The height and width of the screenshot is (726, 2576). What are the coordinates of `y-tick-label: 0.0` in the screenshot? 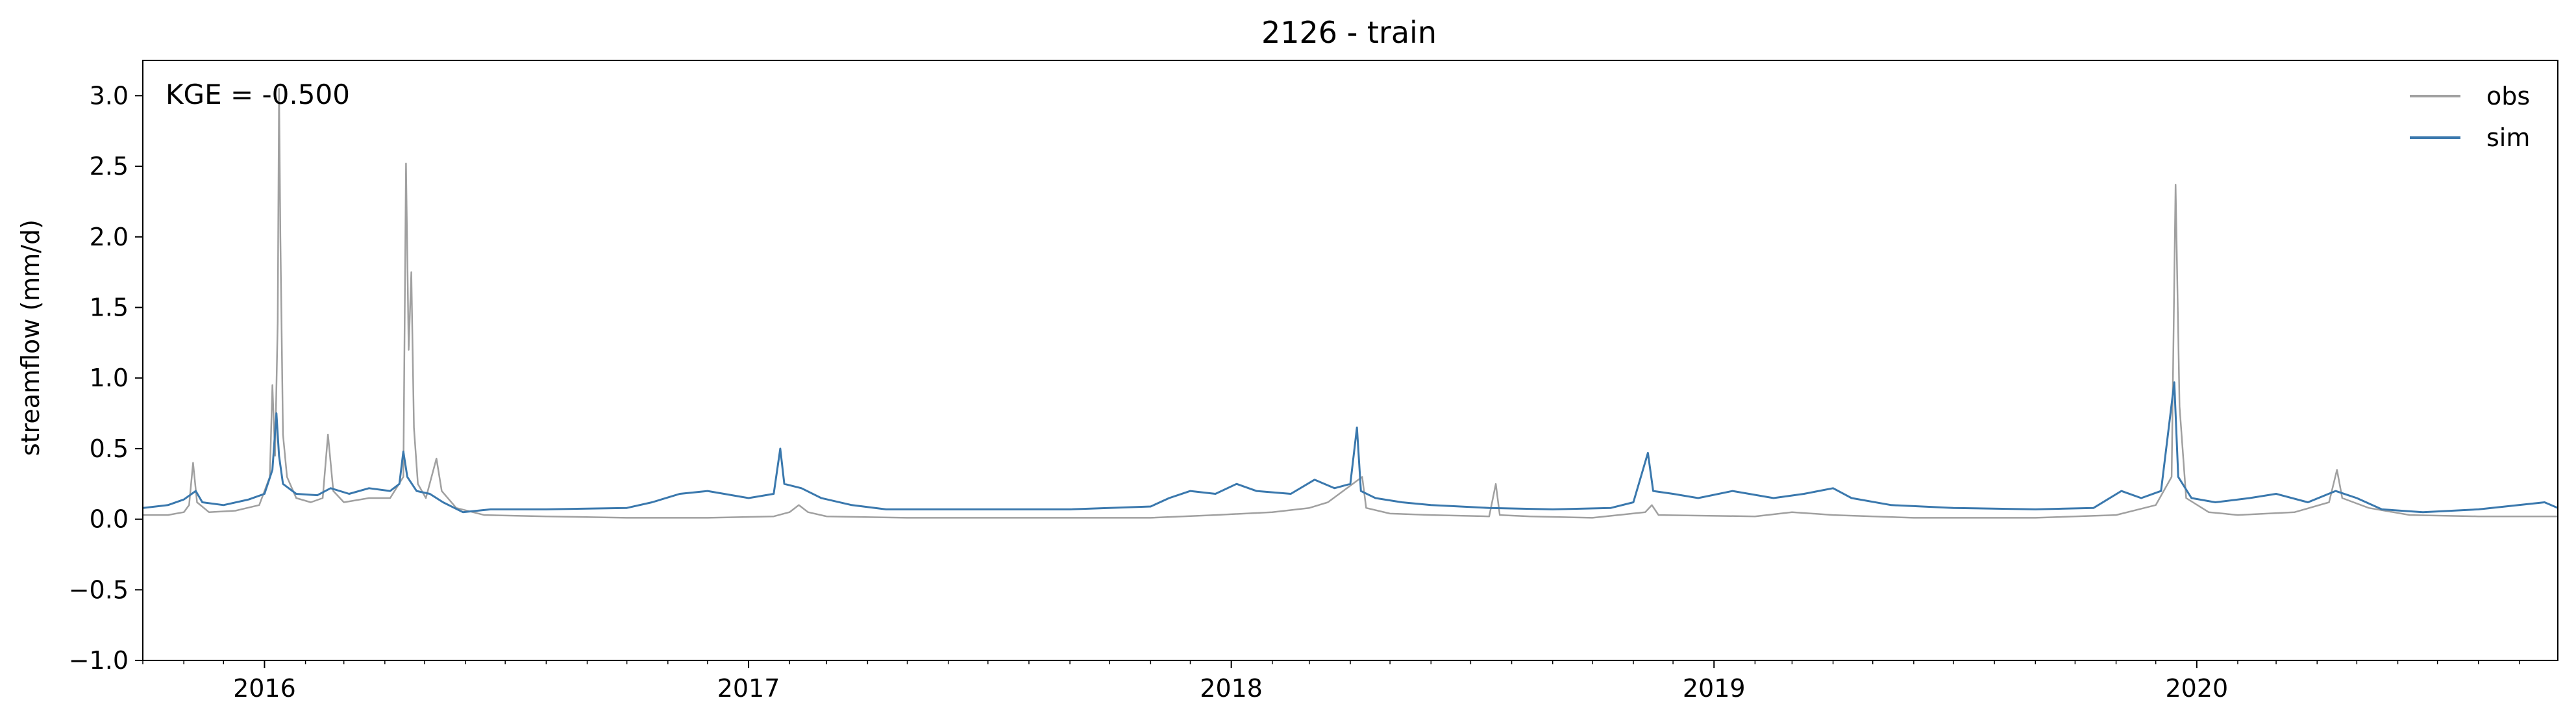 It's located at (109, 519).